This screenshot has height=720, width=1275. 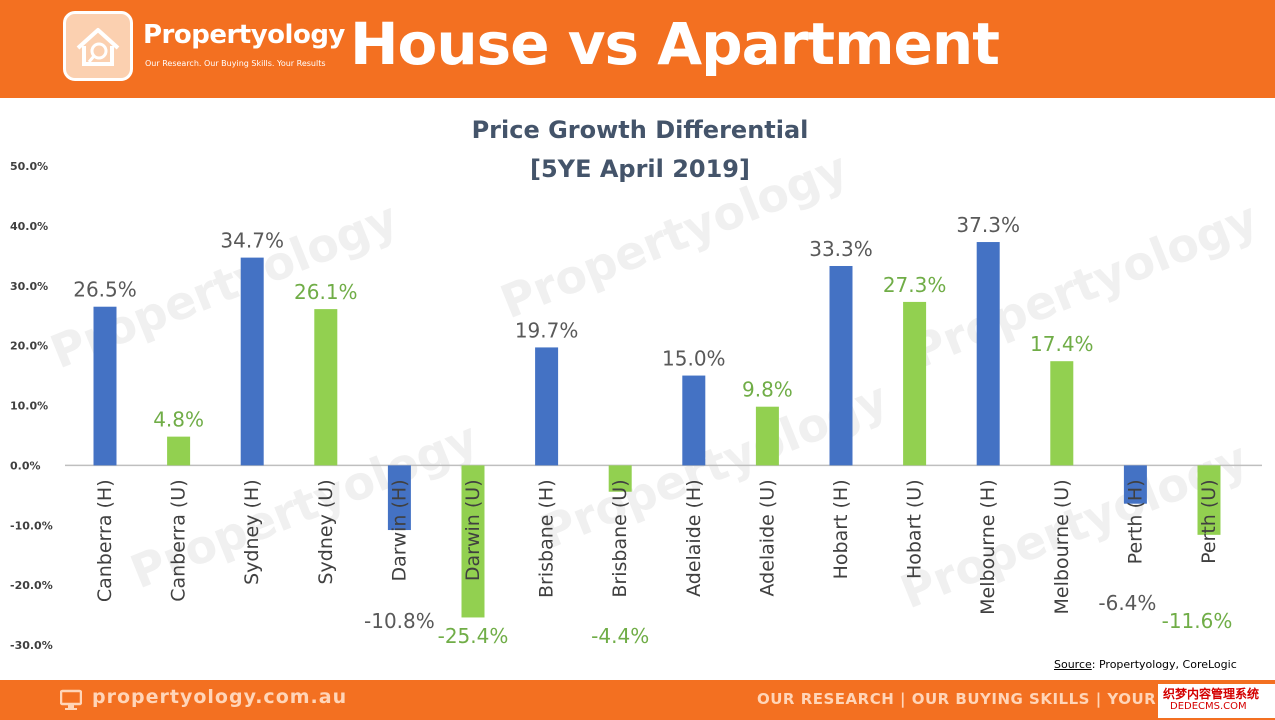 I want to click on category-label: Darwin (H), so click(x=399, y=530).